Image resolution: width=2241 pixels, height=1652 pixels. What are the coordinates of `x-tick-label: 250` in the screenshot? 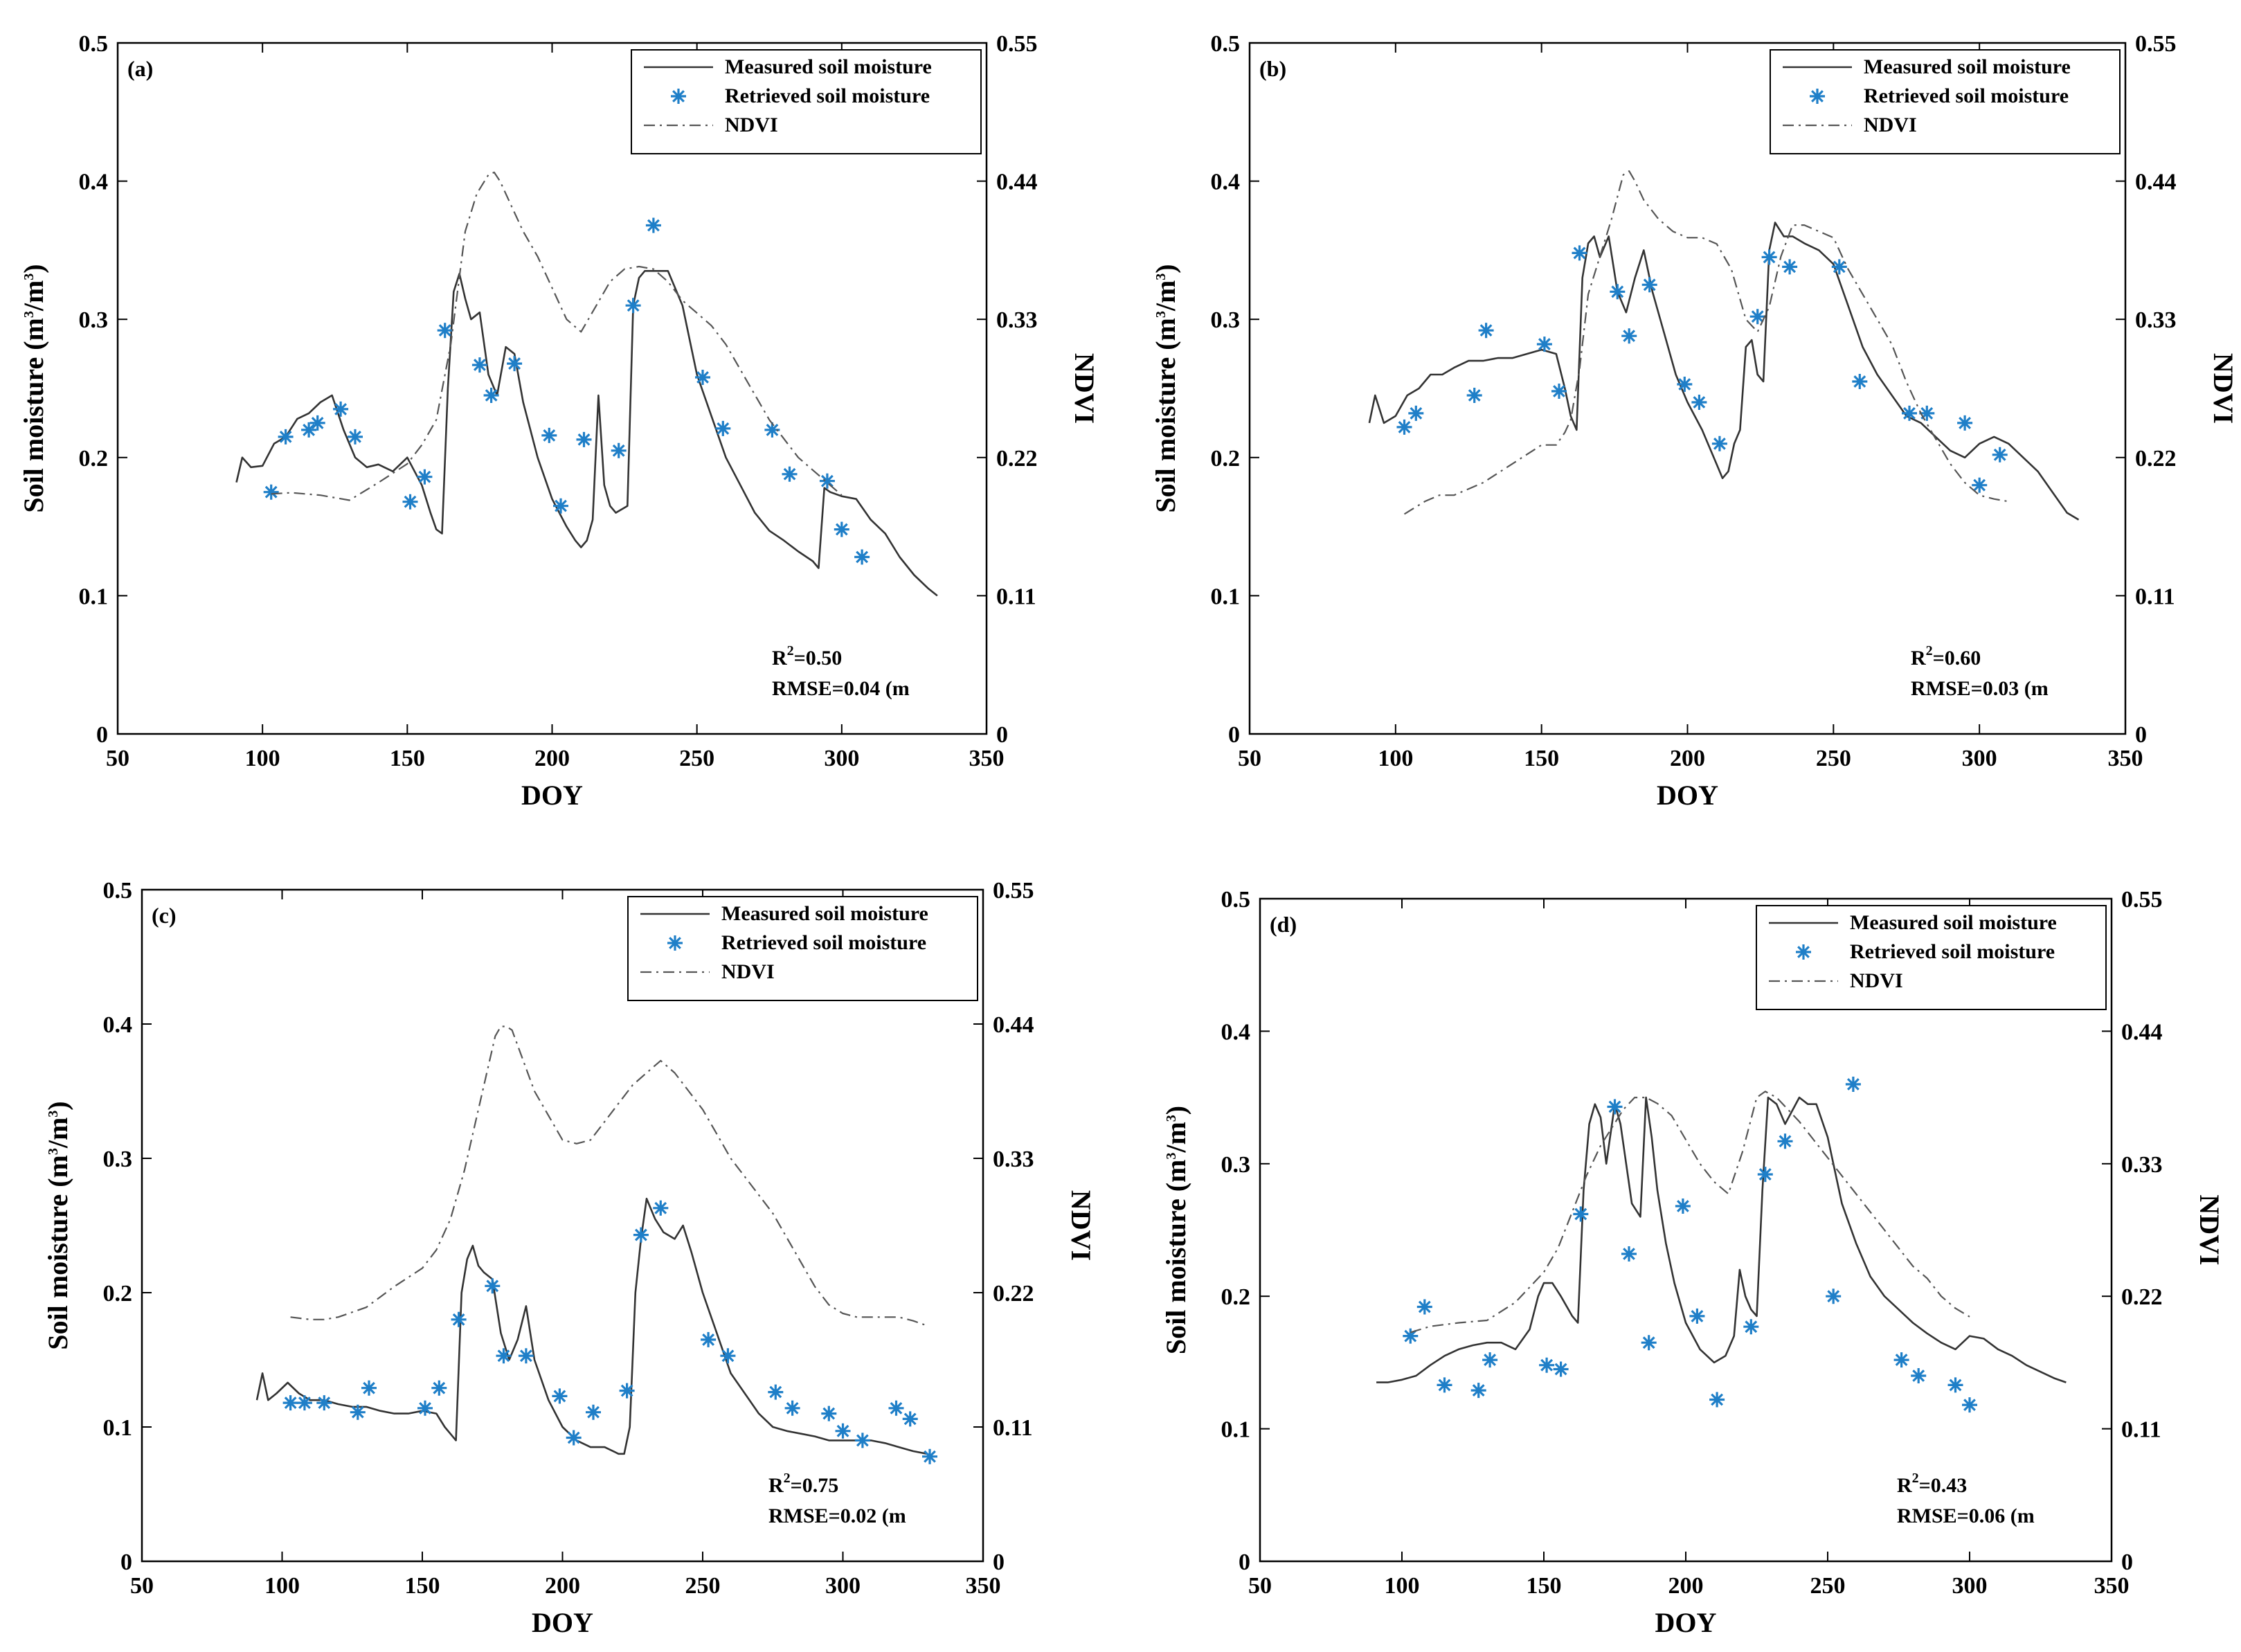 It's located at (1833, 759).